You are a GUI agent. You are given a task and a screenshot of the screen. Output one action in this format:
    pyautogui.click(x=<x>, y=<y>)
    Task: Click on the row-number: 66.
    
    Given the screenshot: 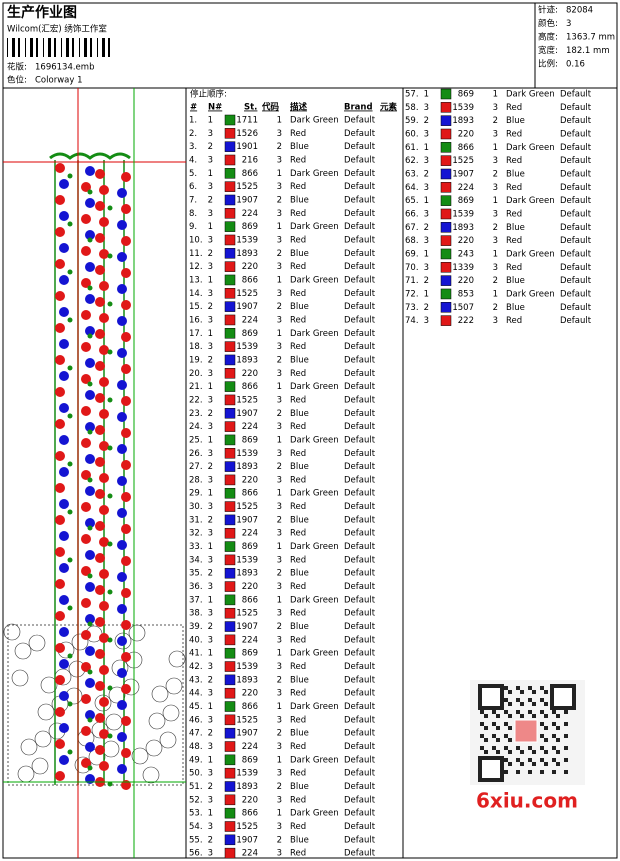 What is the action you would take?
    pyautogui.click(x=412, y=214)
    